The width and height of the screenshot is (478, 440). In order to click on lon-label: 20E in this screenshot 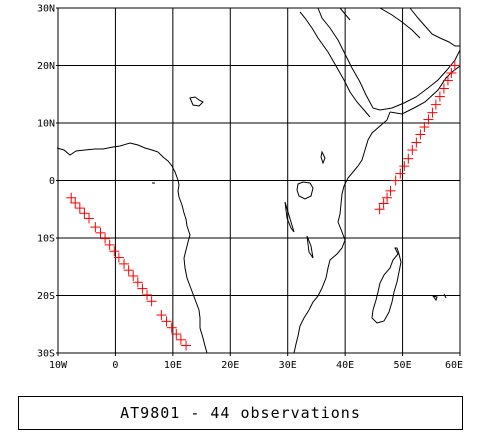, I will do `click(230, 365)`.